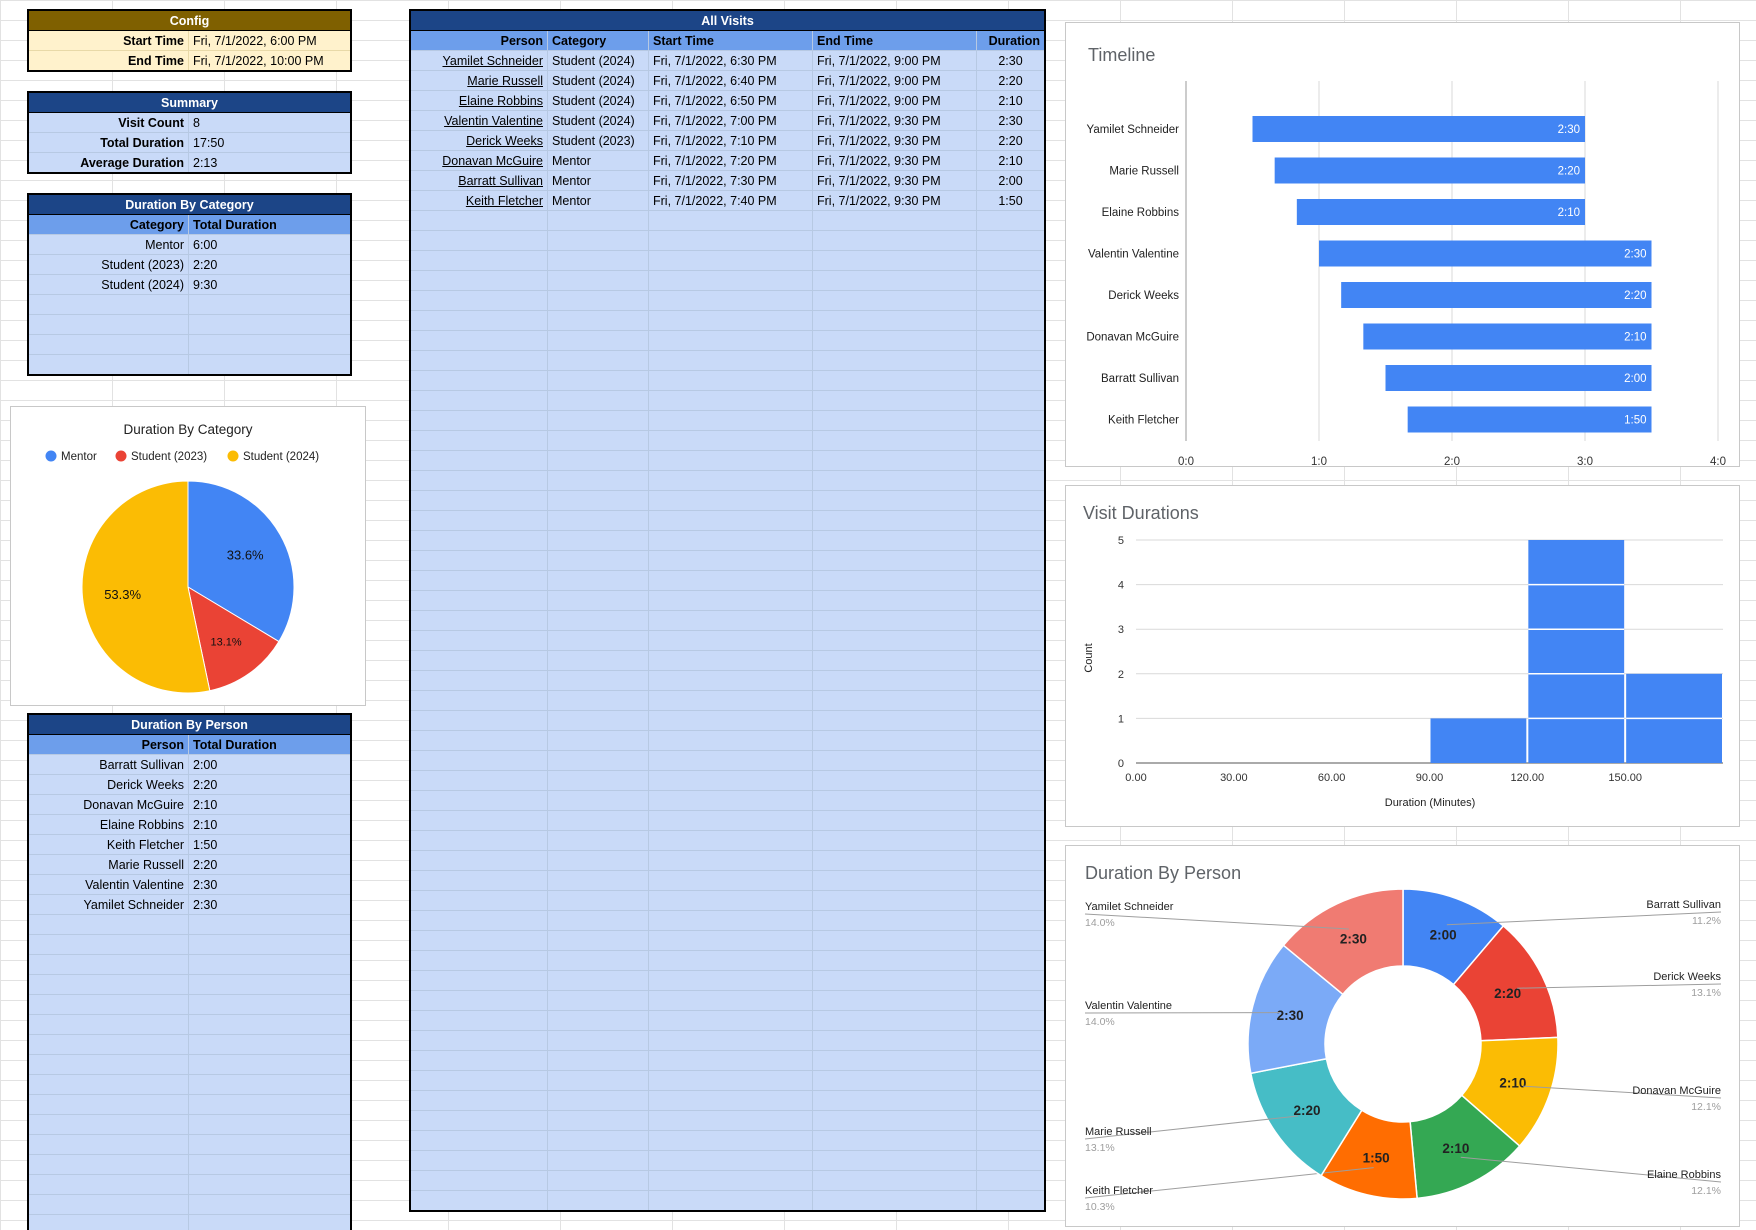 The width and height of the screenshot is (1756, 1230). I want to click on category-cell: Student (2024), so click(598, 80).